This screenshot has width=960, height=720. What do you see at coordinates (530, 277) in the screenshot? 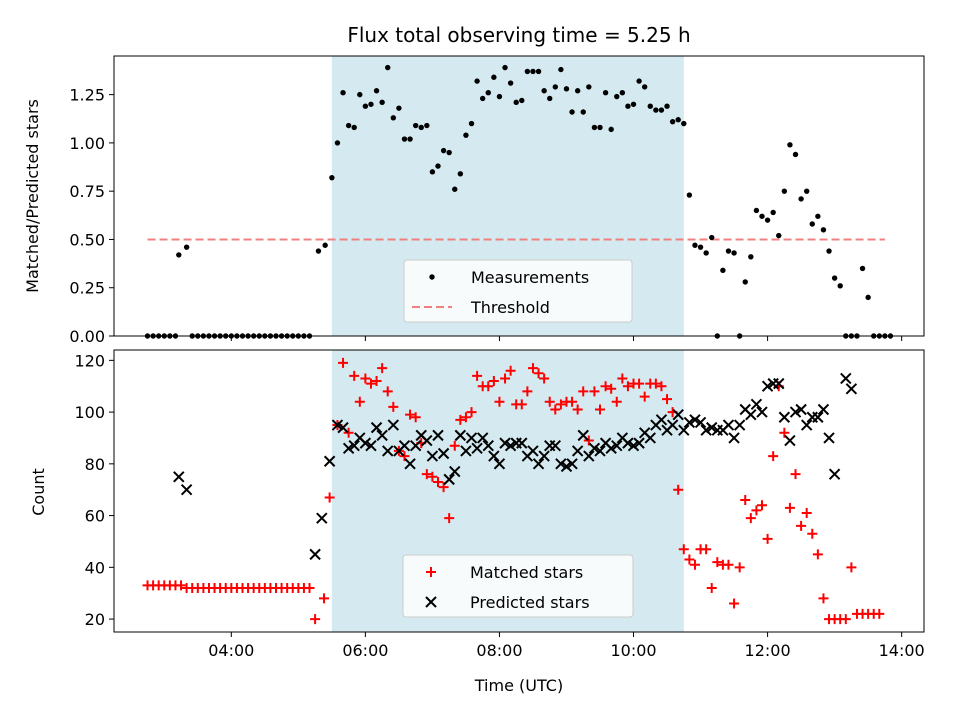
I see `legend-label: Measurements` at bounding box center [530, 277].